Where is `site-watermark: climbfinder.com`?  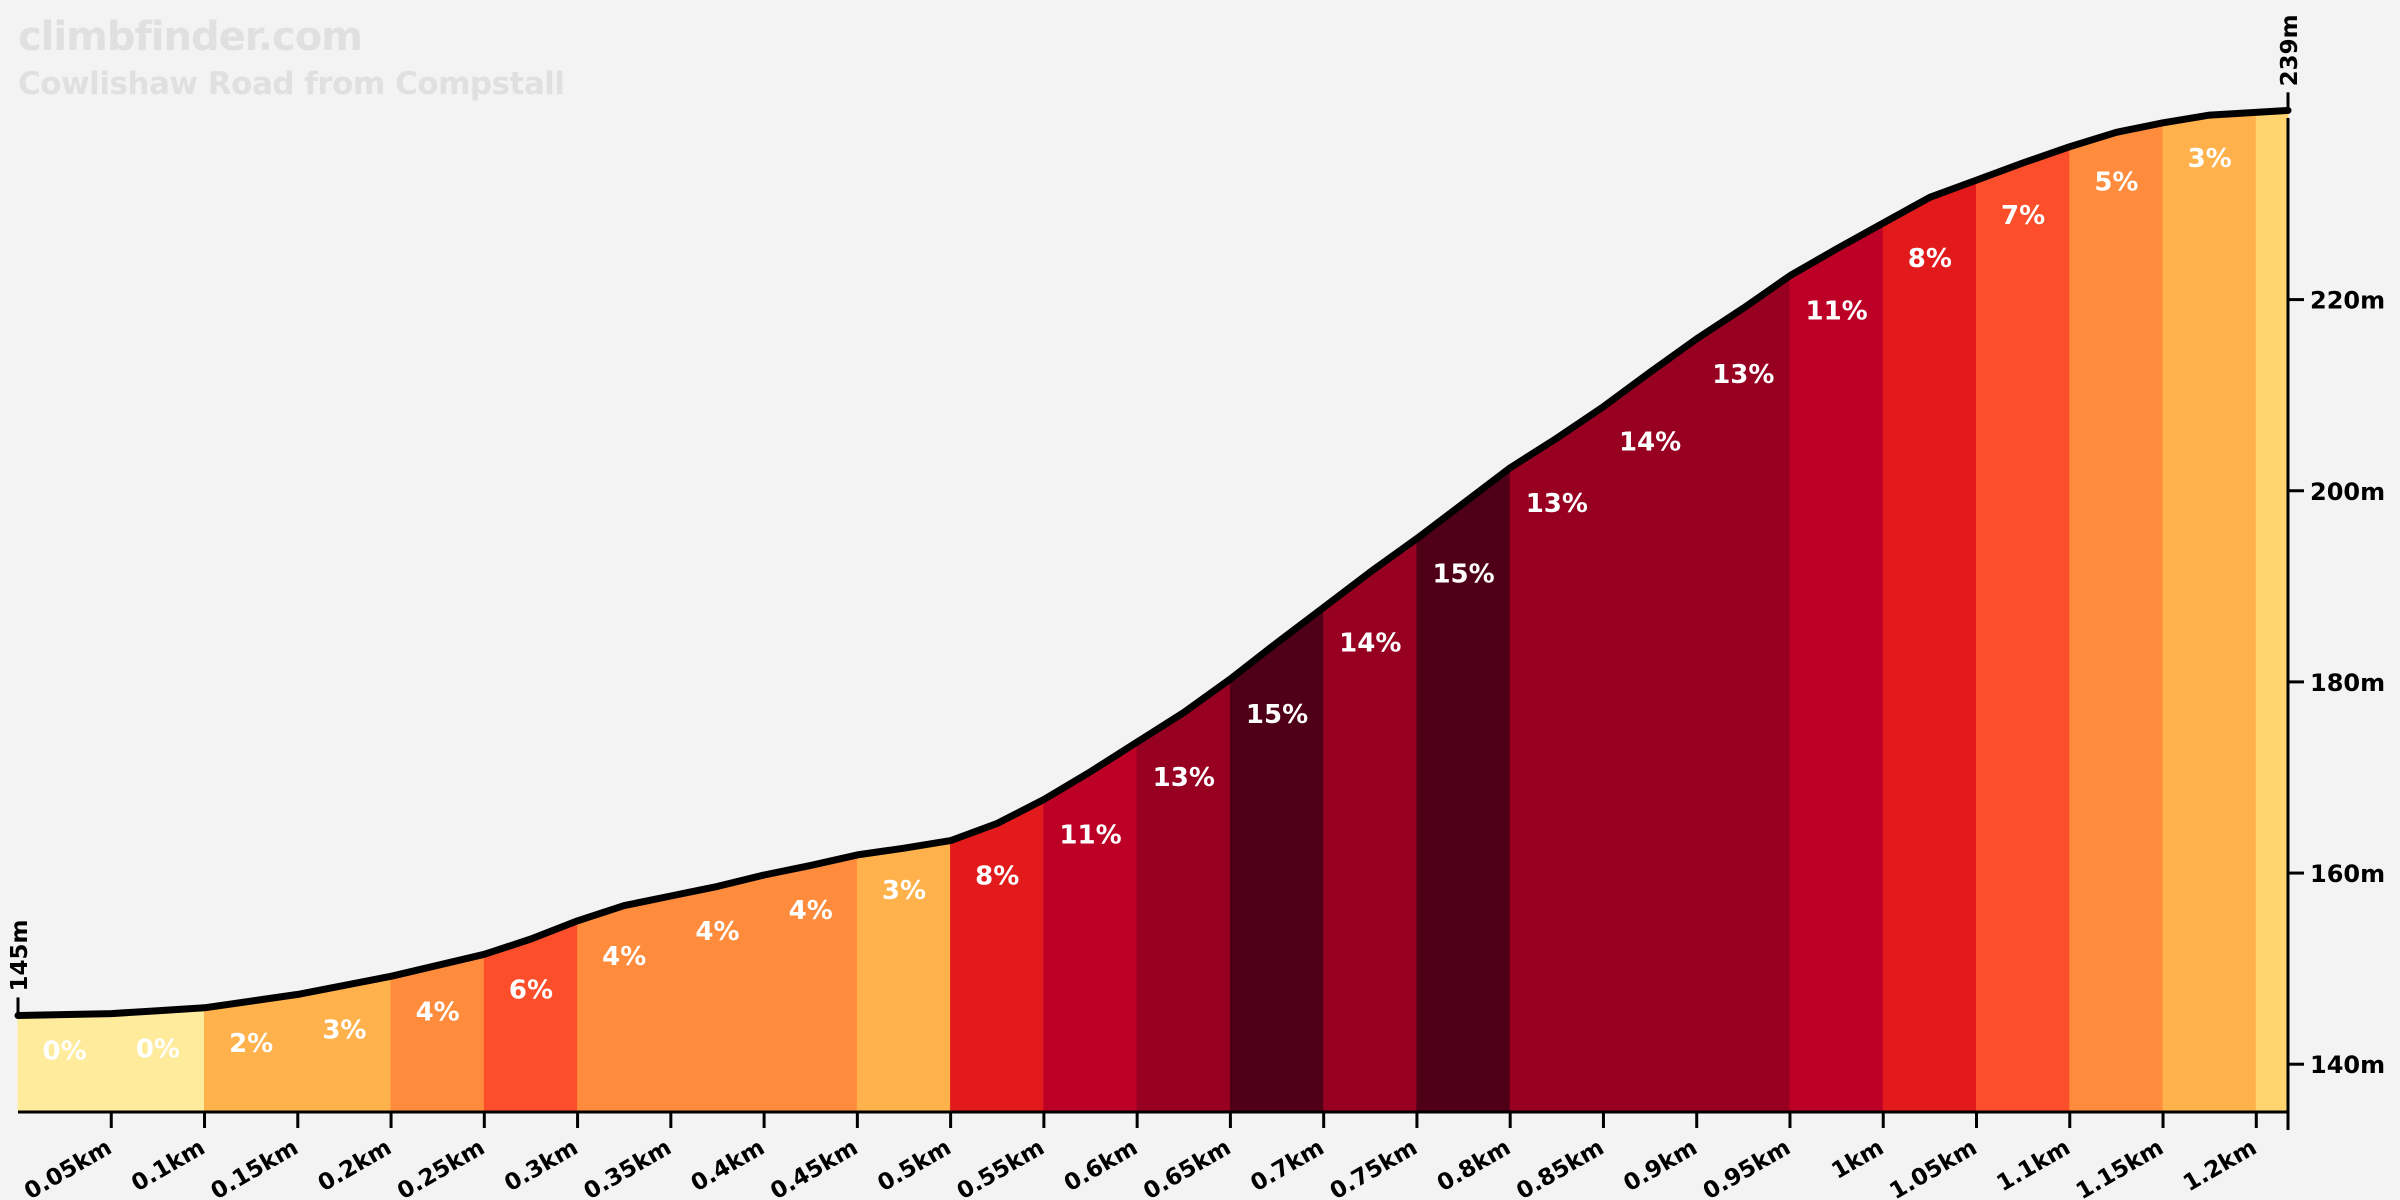
site-watermark: climbfinder.com is located at coordinates (190, 37).